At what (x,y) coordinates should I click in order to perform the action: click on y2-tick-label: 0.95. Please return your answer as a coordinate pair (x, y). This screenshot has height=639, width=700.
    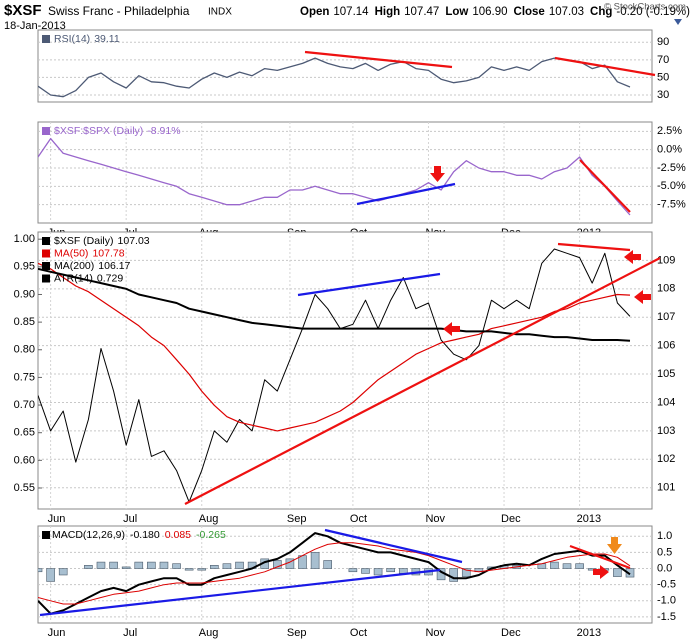
    Looking at the image, I should click on (24, 267).